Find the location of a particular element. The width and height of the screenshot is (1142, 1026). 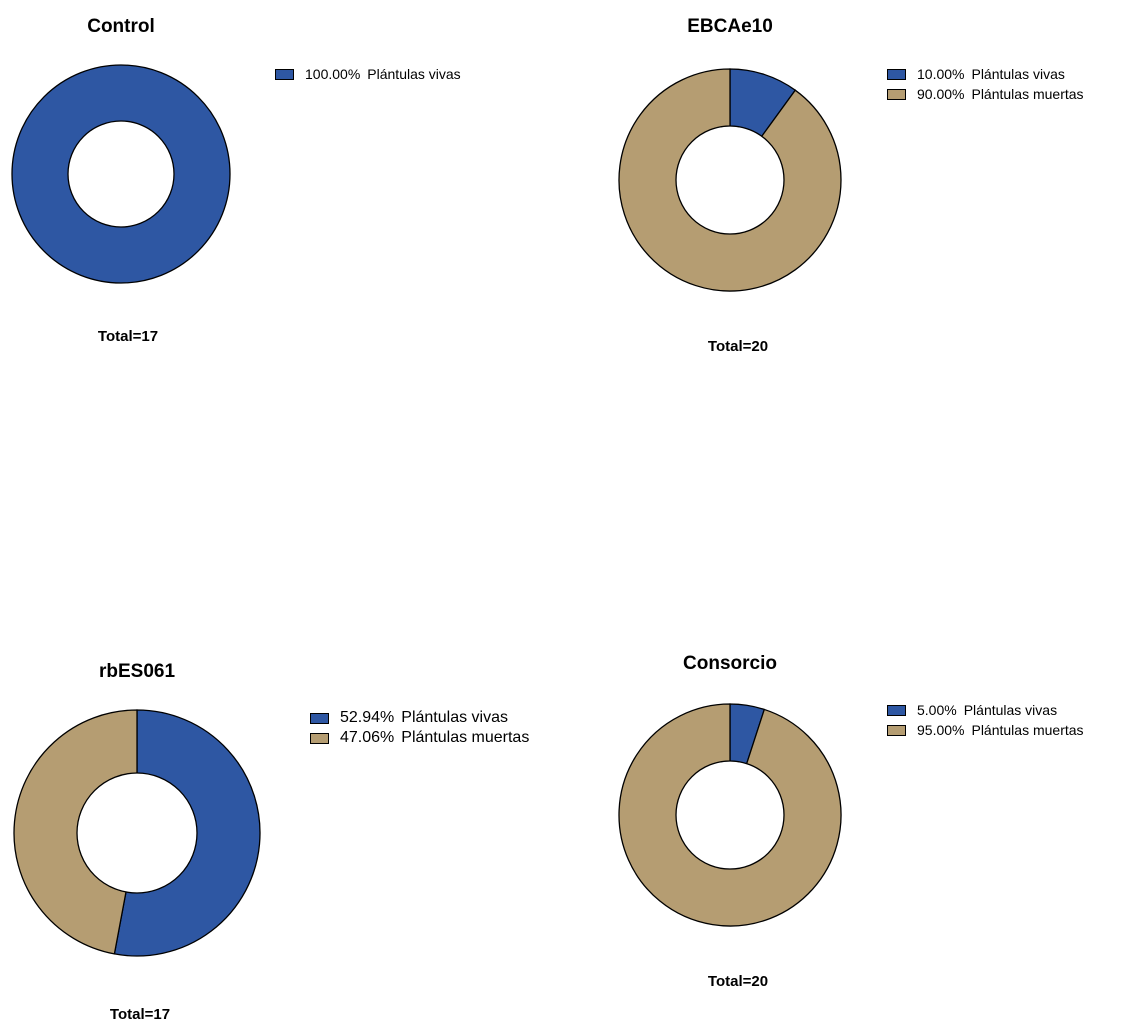

chart-title-ebcae10: EBCAe10 is located at coordinates (730, 26).